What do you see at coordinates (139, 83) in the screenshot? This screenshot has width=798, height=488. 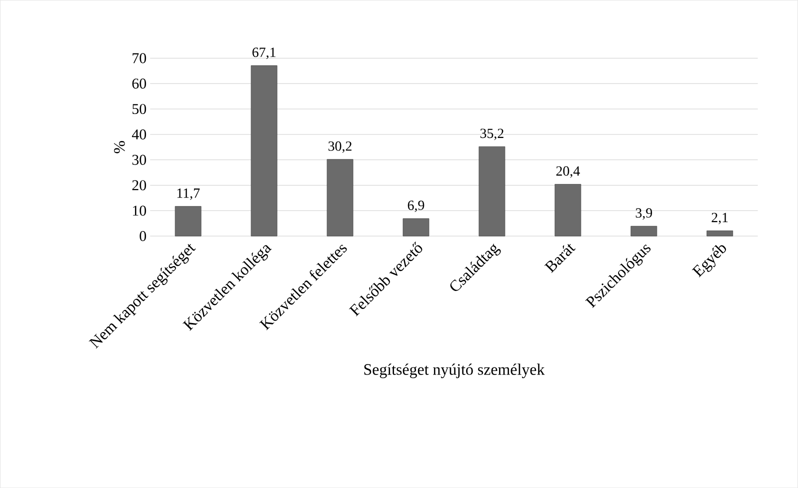 I see `y-tick-label: 60` at bounding box center [139, 83].